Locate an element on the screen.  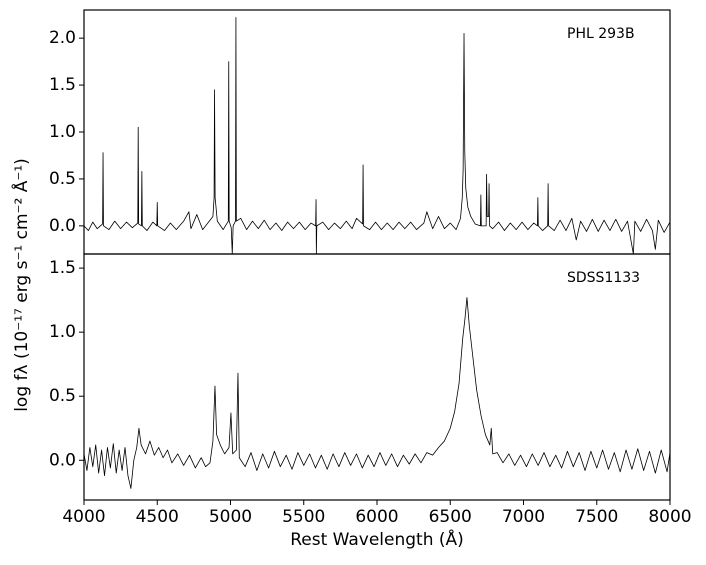
x-tick-label: 5500 is located at coordinates (303, 517).